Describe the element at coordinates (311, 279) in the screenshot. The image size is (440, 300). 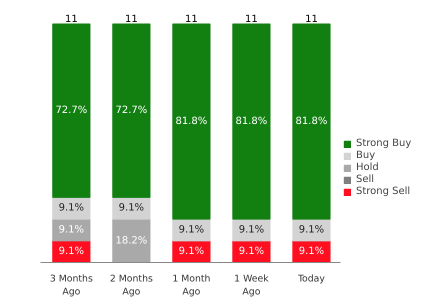
I see `x-tick-label: Today` at that location.